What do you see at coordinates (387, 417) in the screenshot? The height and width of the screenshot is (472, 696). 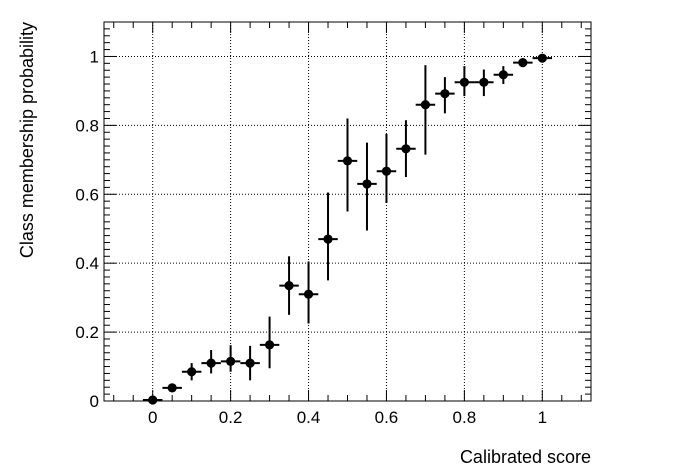 I see `x-tick-label: 0.6` at bounding box center [387, 417].